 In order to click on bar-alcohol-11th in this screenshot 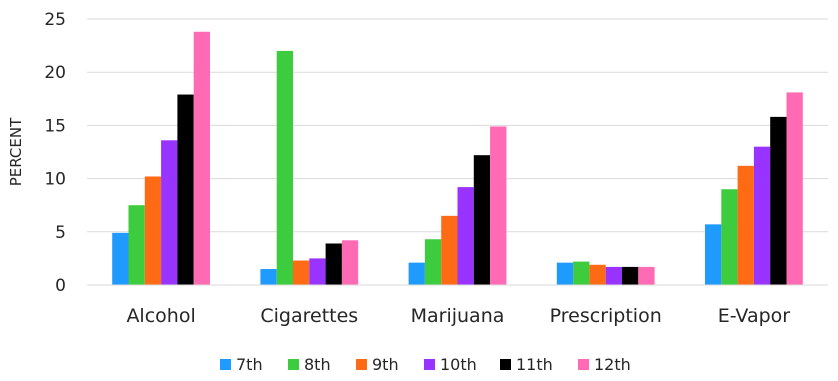, I will do `click(185, 189)`.